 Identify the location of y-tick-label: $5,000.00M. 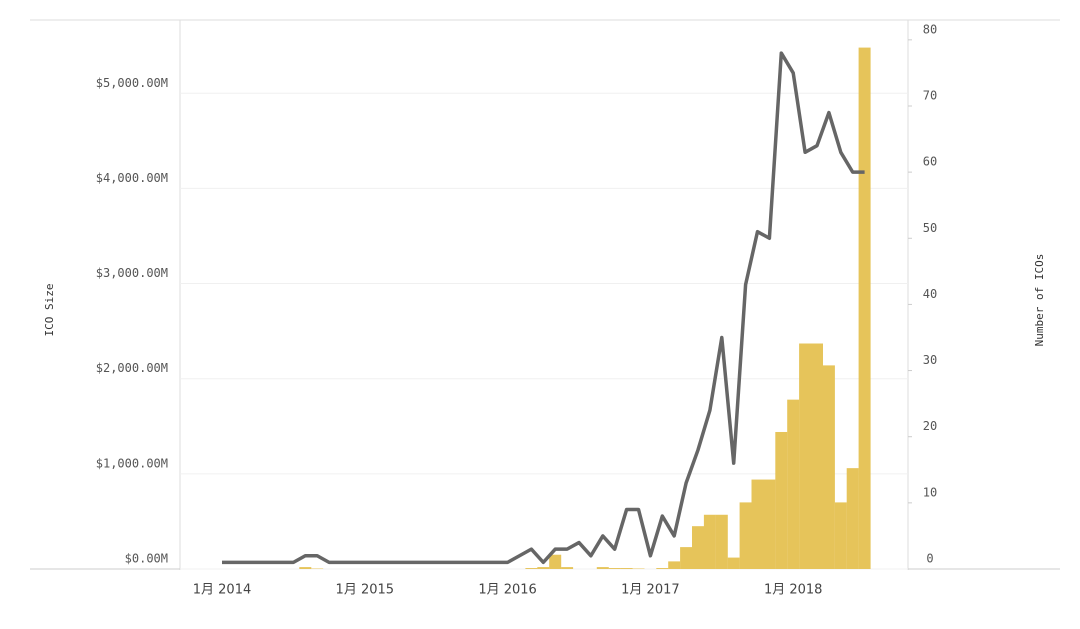
(132, 83).